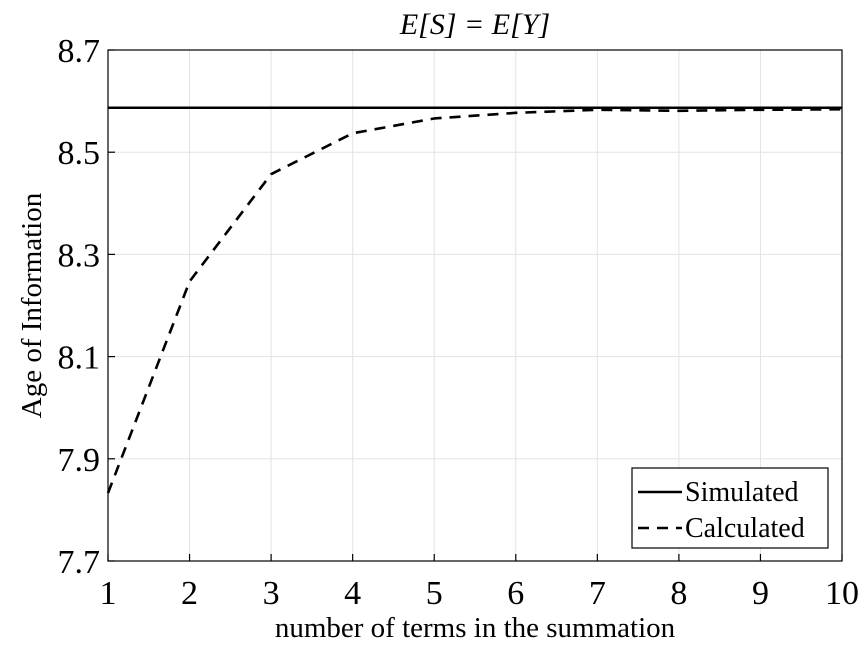  I want to click on x-tick-label: 4, so click(352, 593).